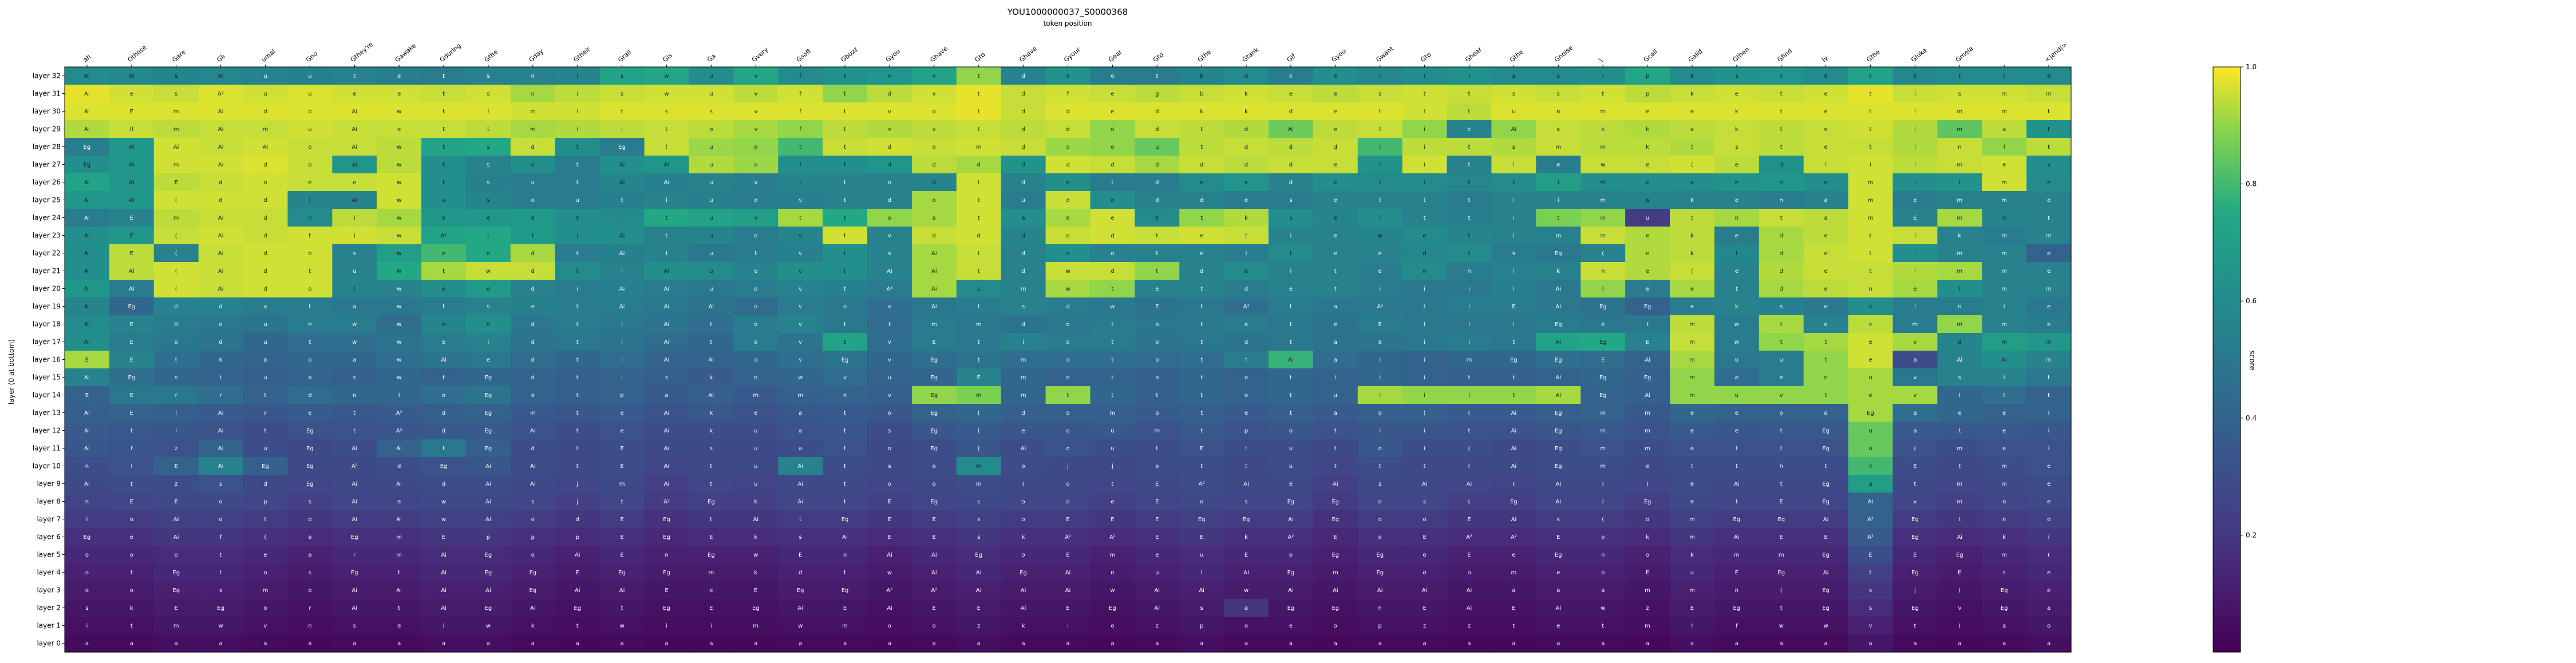 Image resolution: width=2576 pixels, height=663 pixels. I want to click on x-tick-label: Gto, so click(1158, 58).